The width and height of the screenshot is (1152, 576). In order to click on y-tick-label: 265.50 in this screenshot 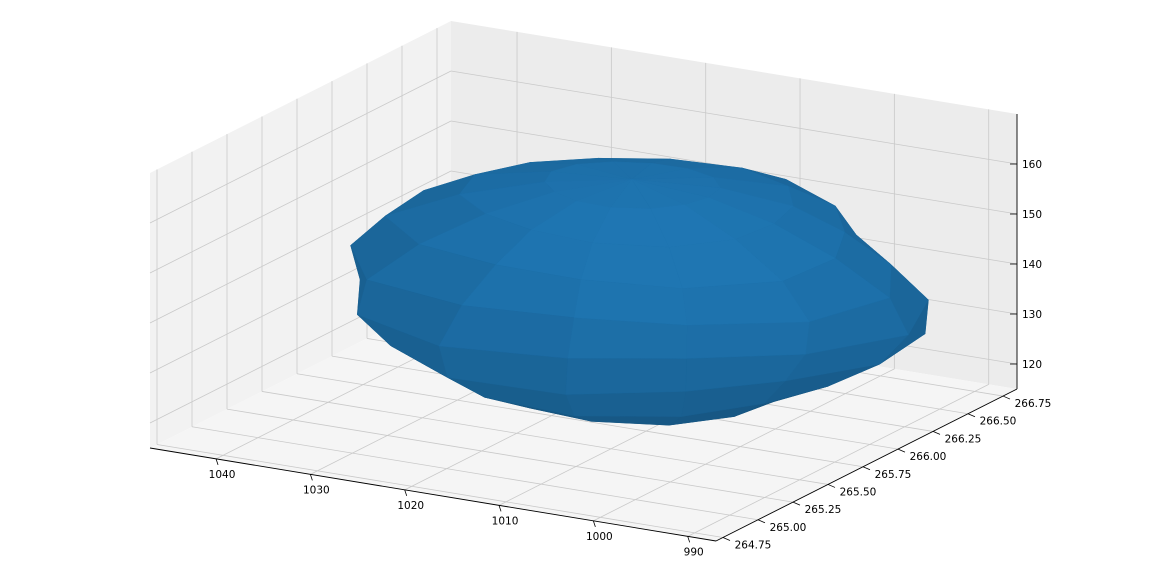, I will do `click(858, 492)`.